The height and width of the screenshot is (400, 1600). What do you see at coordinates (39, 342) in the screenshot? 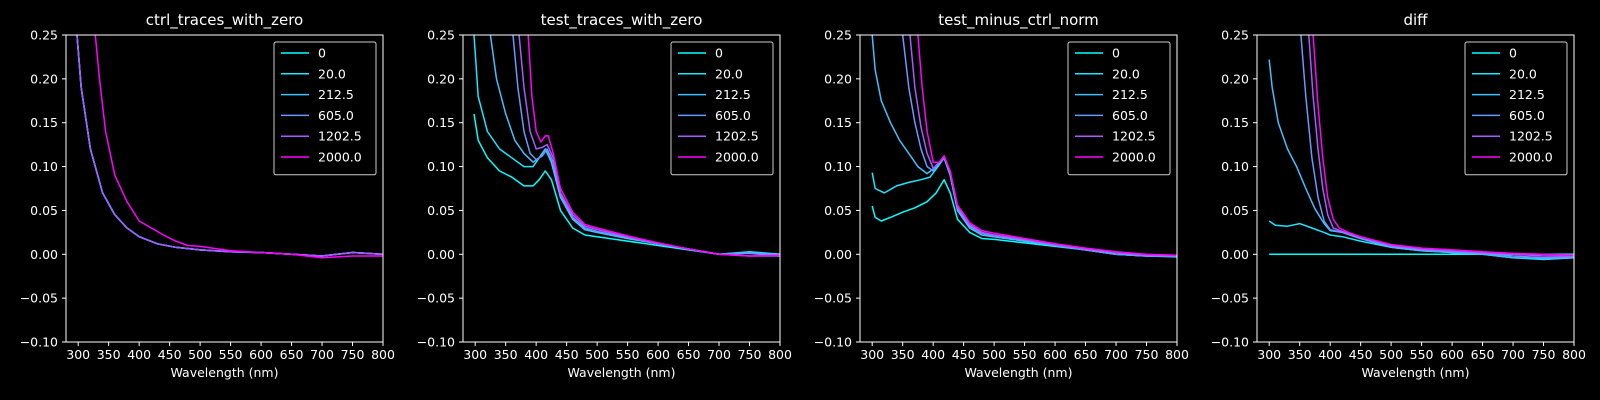
I see `y-tick-label: −0.10` at bounding box center [39, 342].